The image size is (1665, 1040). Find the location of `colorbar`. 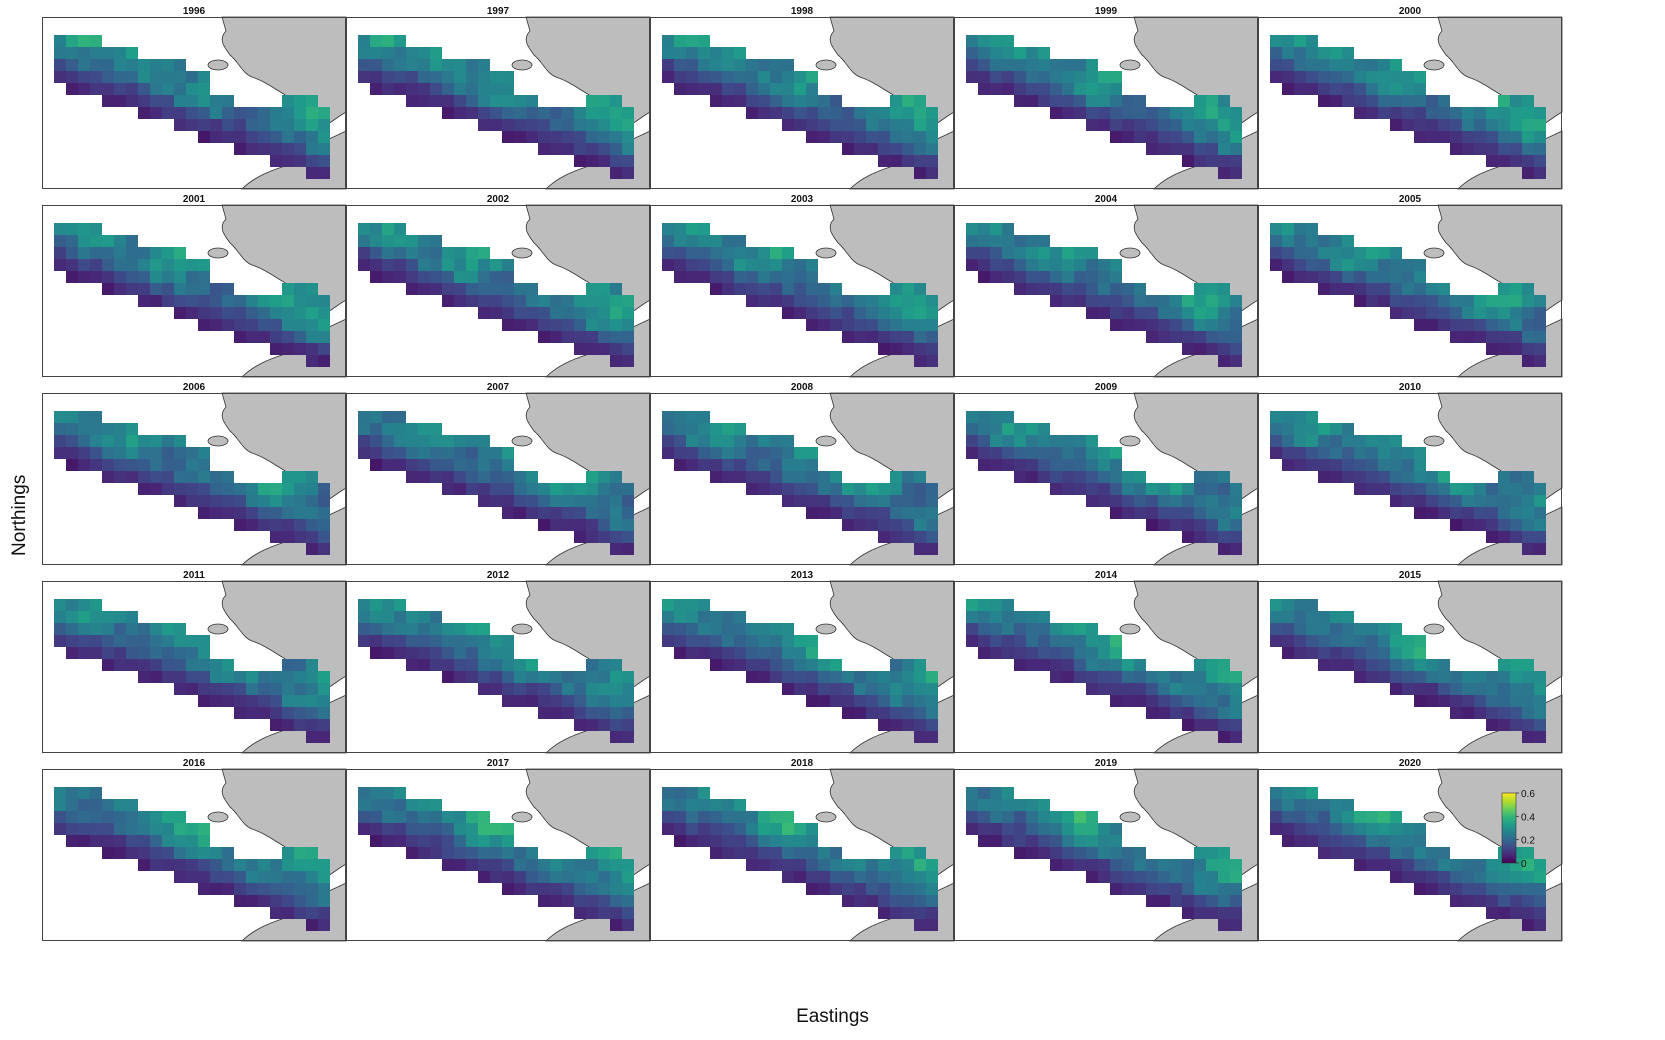

colorbar is located at coordinates (1509, 828).